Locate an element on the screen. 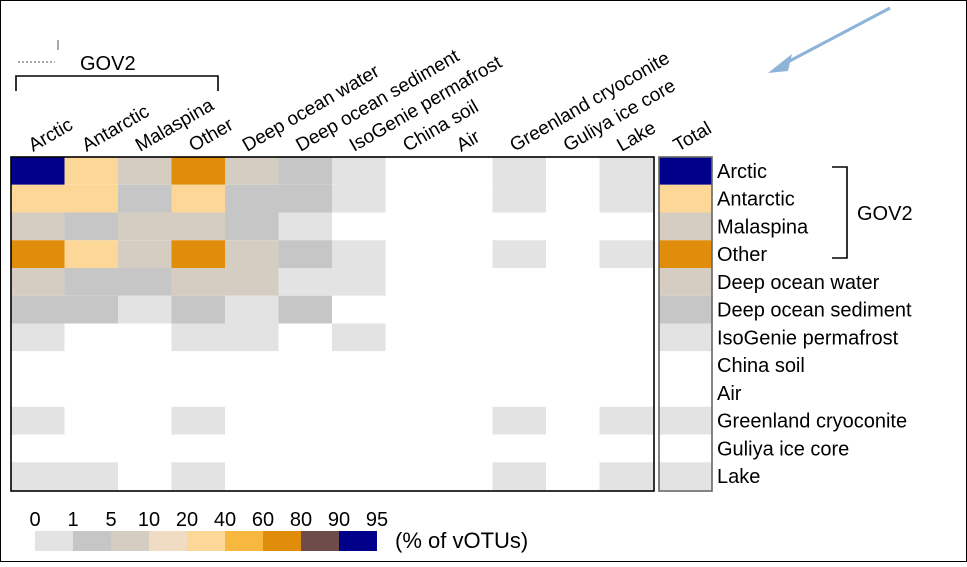 The image size is (967, 567). cell-air-deep-ocean-sediment is located at coordinates (305, 393).